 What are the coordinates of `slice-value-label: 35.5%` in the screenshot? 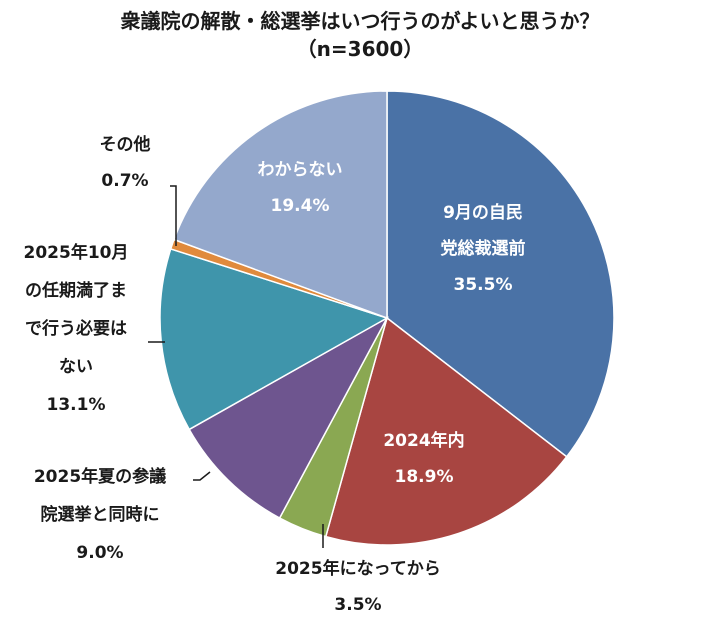 It's located at (483, 285).